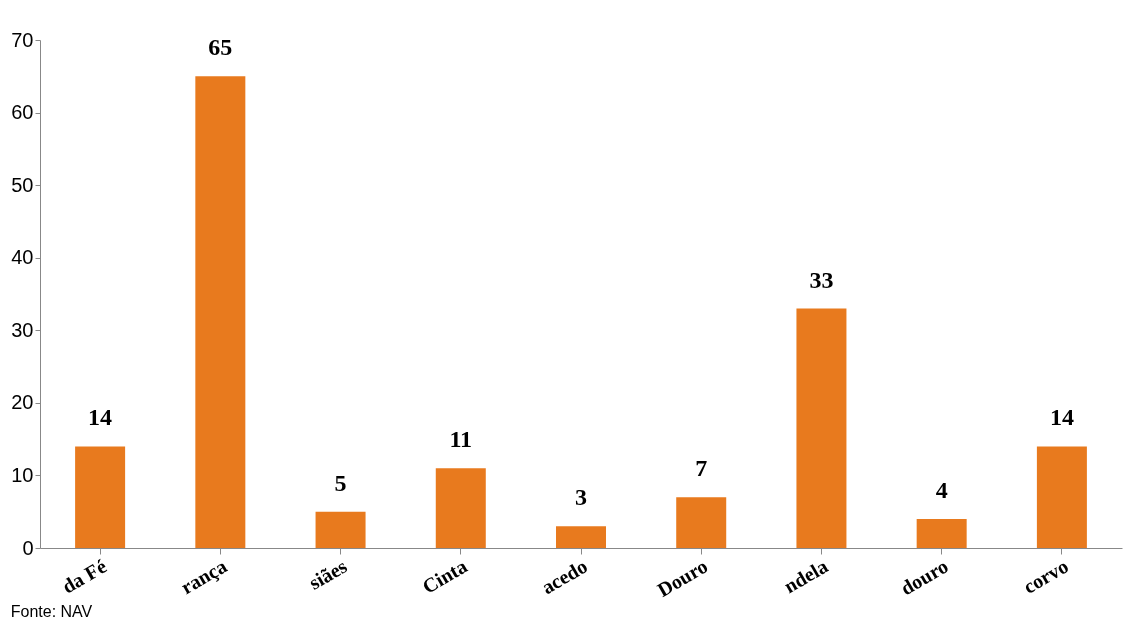 Image resolution: width=1142 pixels, height=626 pixels. What do you see at coordinates (220, 47) in the screenshot?
I see `data-label: 65` at bounding box center [220, 47].